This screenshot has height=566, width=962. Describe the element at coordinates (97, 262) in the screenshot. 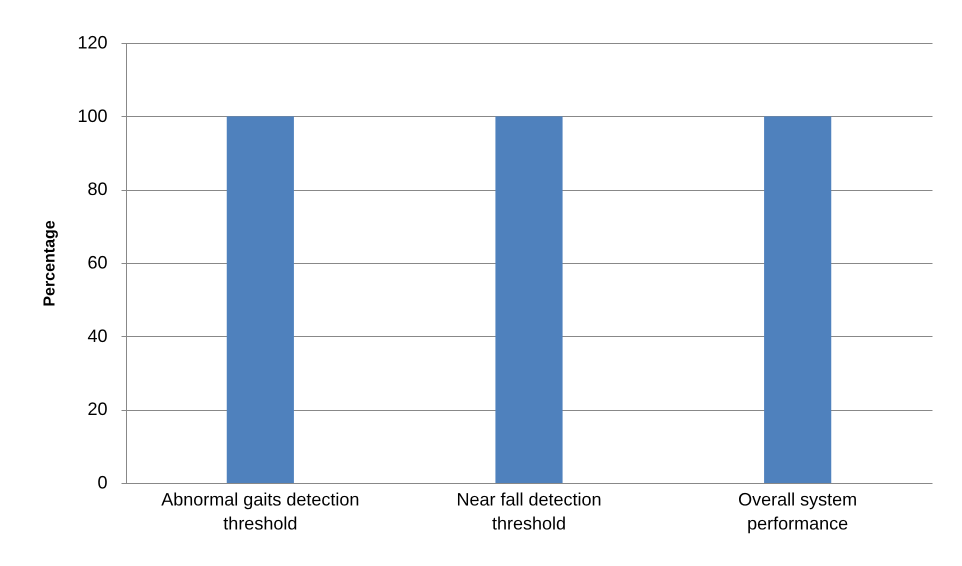

I see `y-tick-label: 60` at that location.